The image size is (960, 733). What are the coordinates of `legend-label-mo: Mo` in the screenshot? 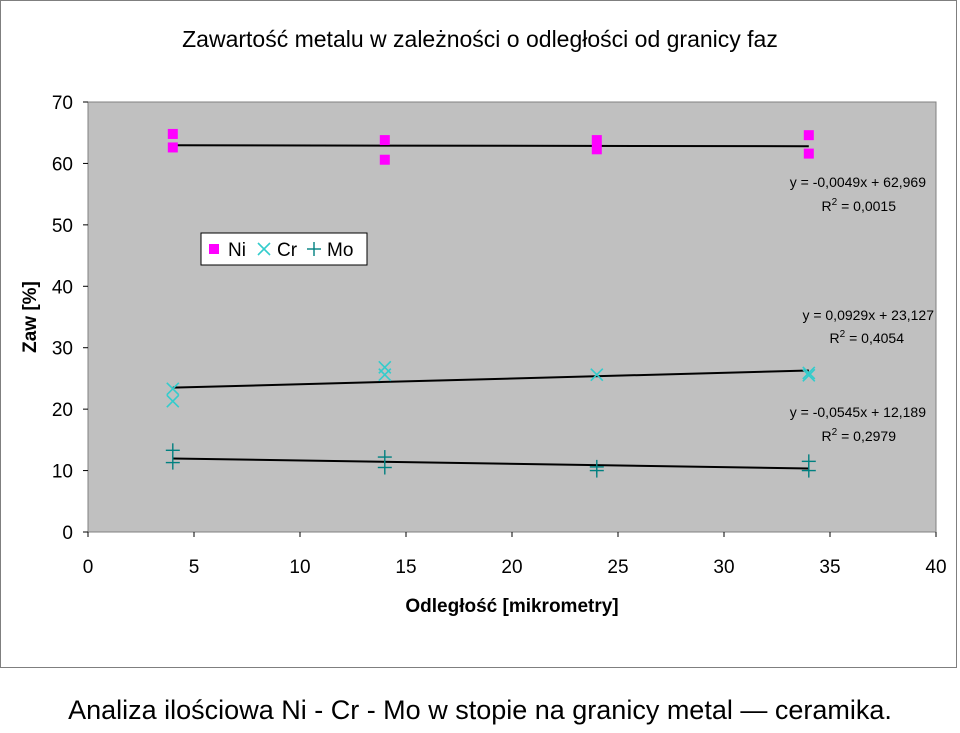 It's located at (340, 250).